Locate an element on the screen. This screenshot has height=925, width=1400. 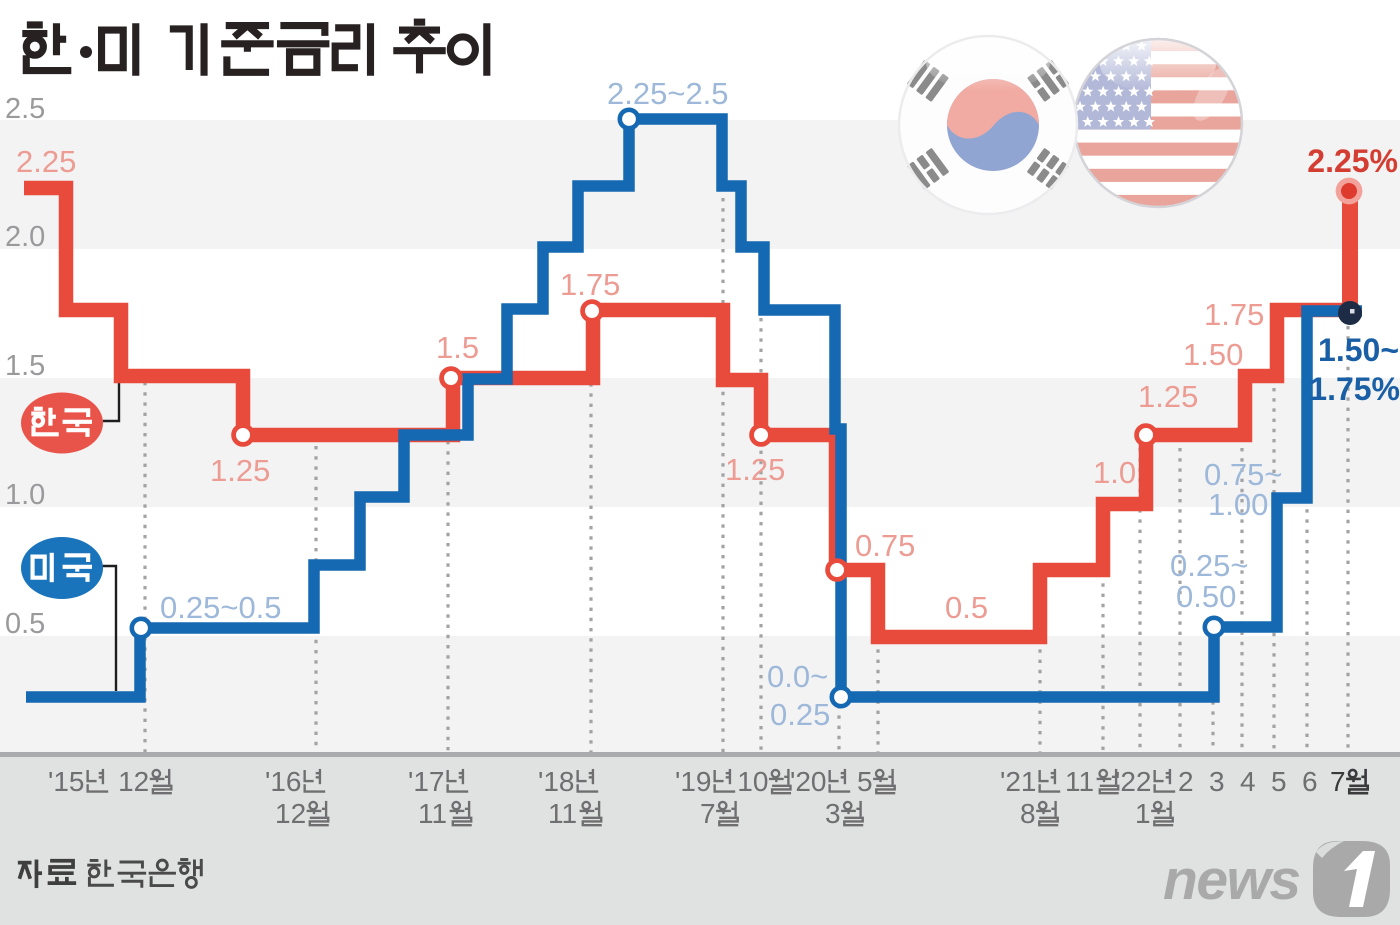
svg-text: 0.75~ is located at coordinates (1243, 474).